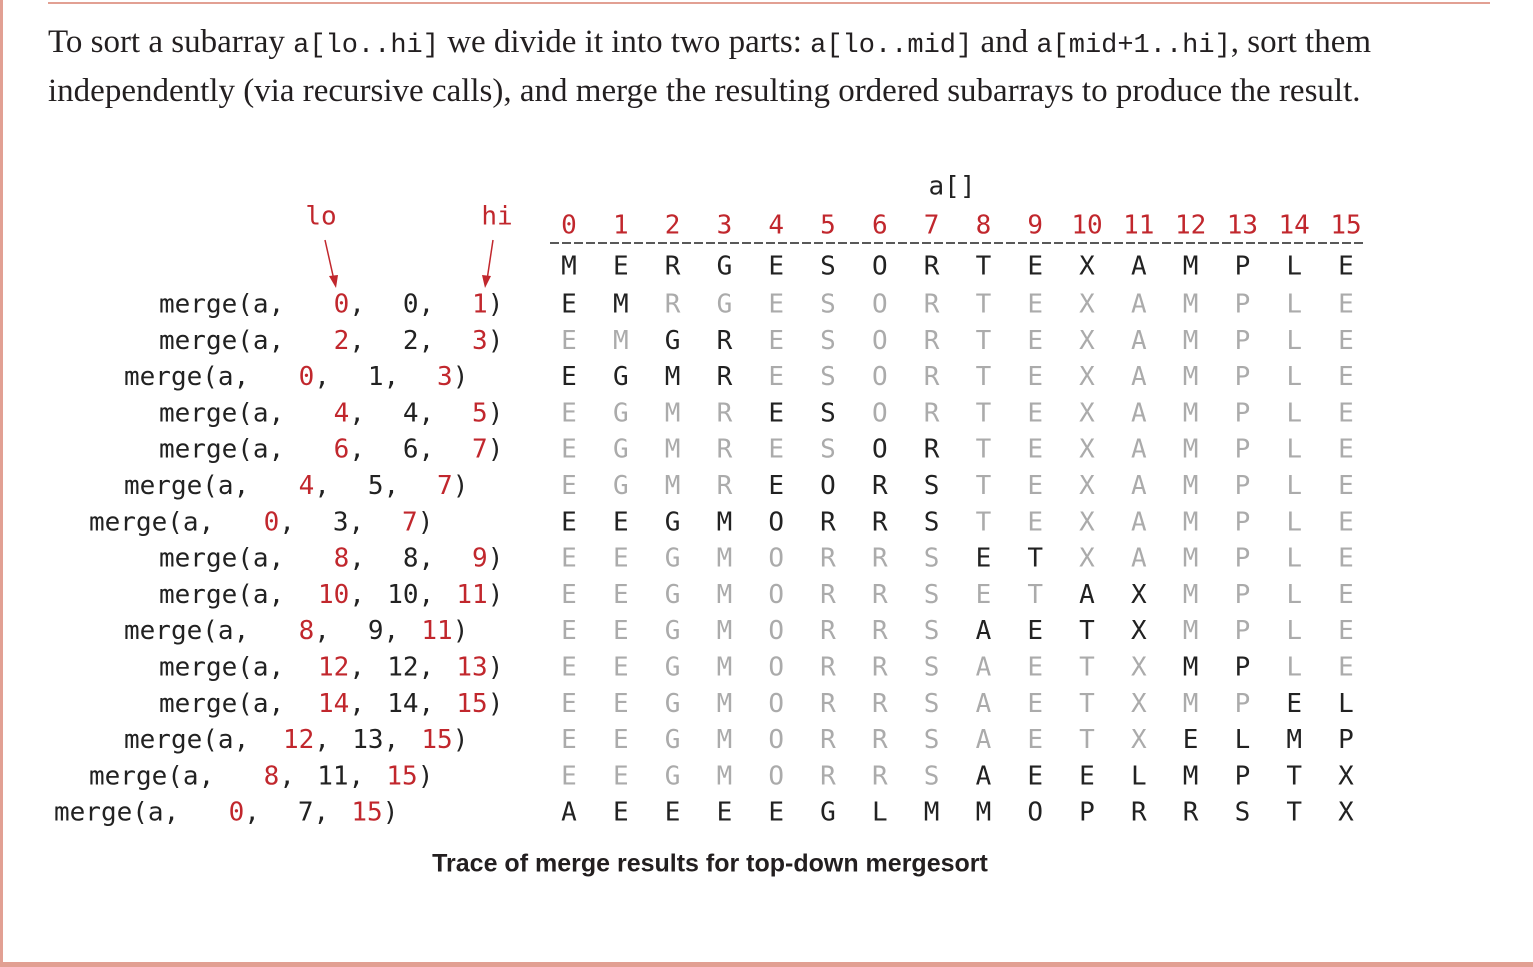 This screenshot has width=1533, height=967. What do you see at coordinates (673, 267) in the screenshot?
I see `initial-letter: R` at bounding box center [673, 267].